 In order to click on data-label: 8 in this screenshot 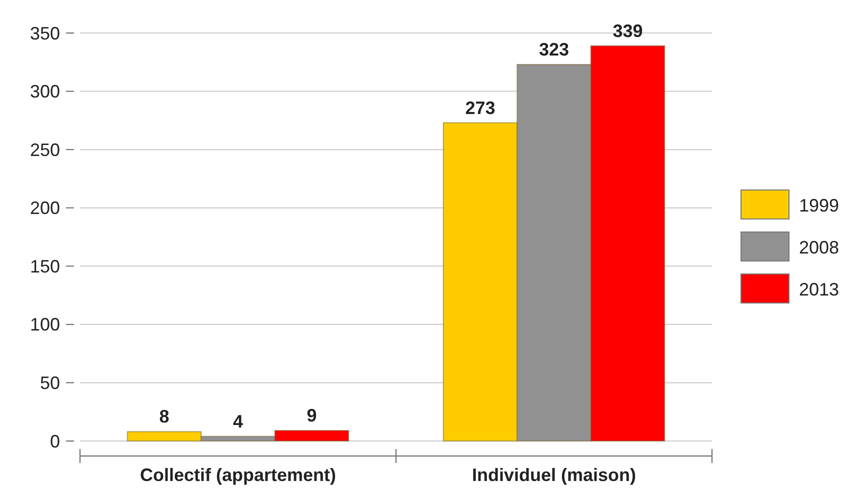, I will do `click(164, 416)`.